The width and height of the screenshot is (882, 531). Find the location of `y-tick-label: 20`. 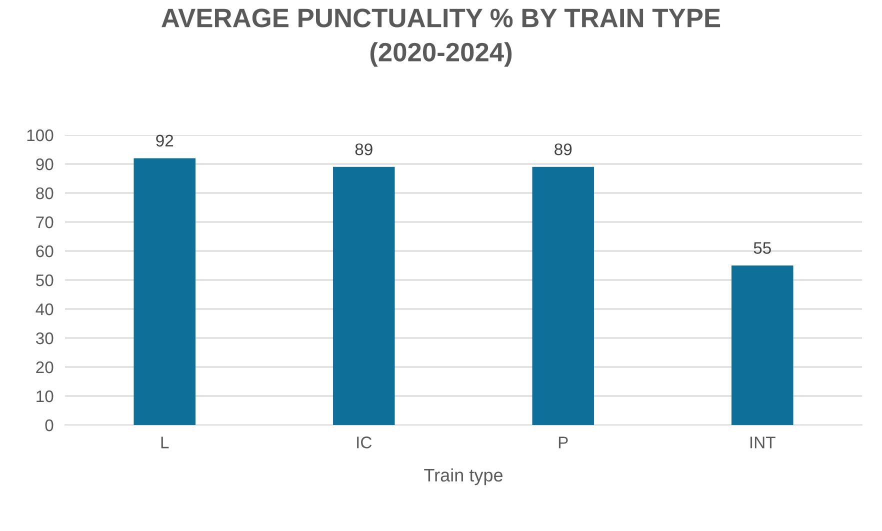

y-tick-label: 20 is located at coordinates (45, 367).